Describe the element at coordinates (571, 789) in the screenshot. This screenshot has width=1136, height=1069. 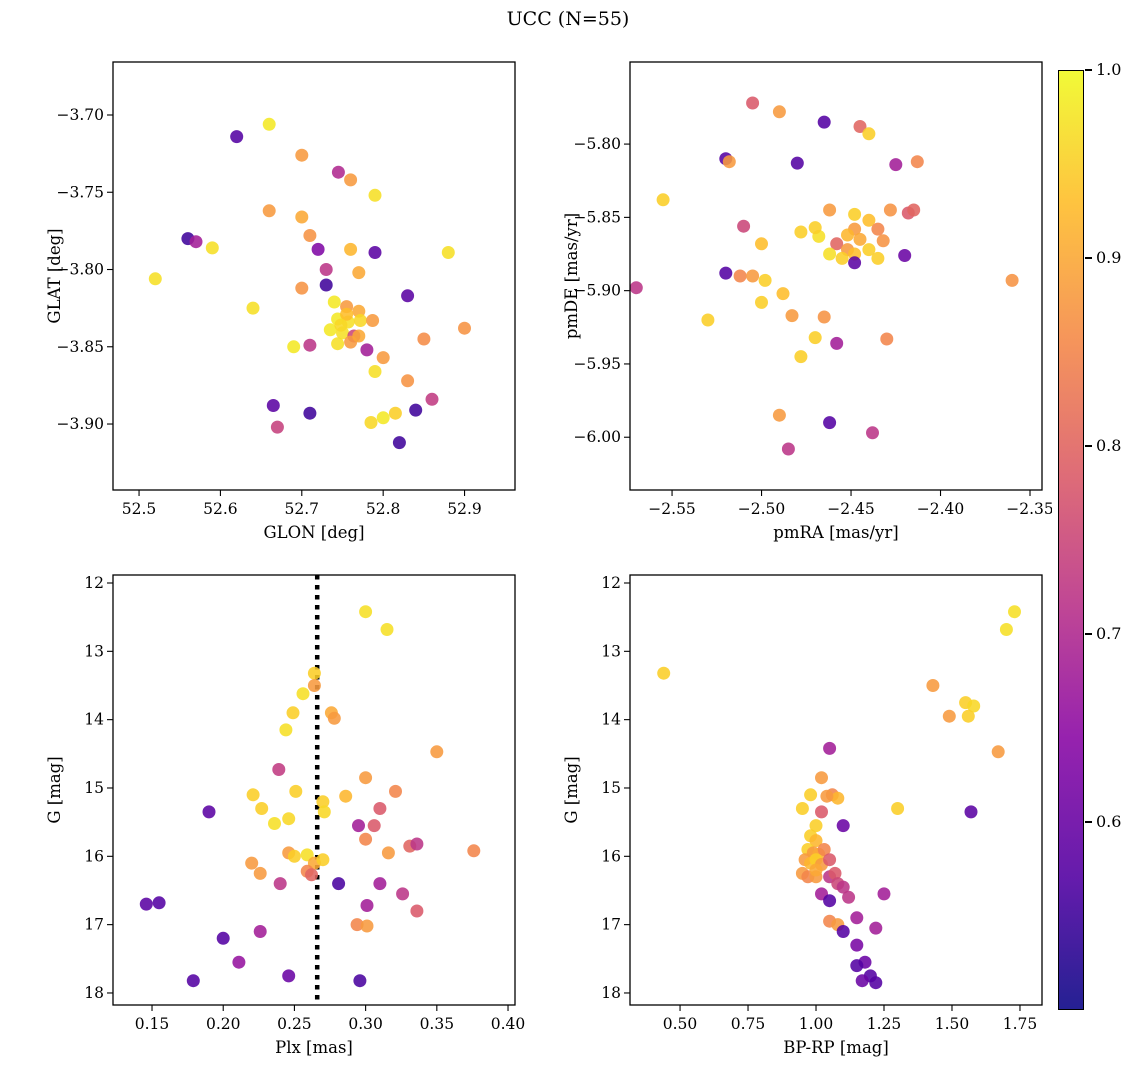
I see `y-axis-label: G [mag]` at that location.